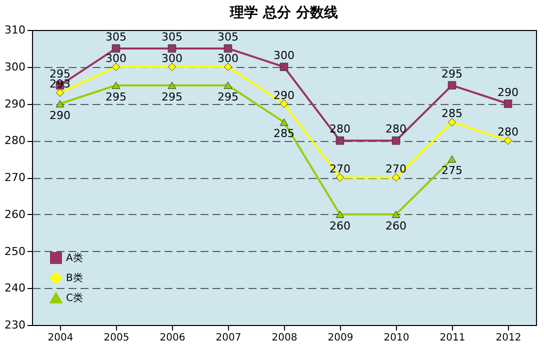 The height and width of the screenshot is (353, 544). I want to click on x-tick-label: 2008, so click(285, 338).